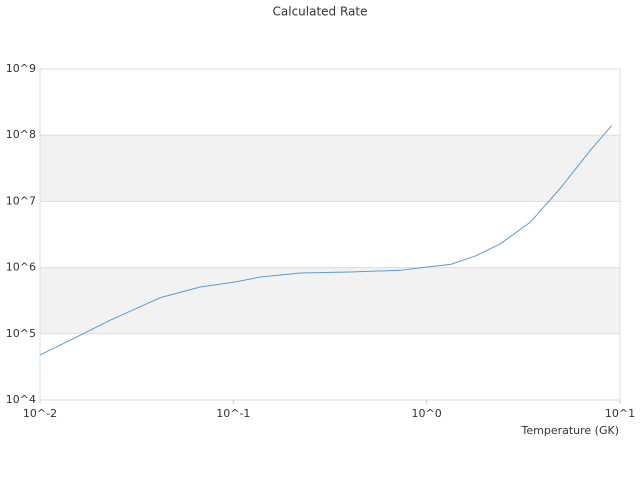  I want to click on y-tick-label: 10^5, so click(21, 333).